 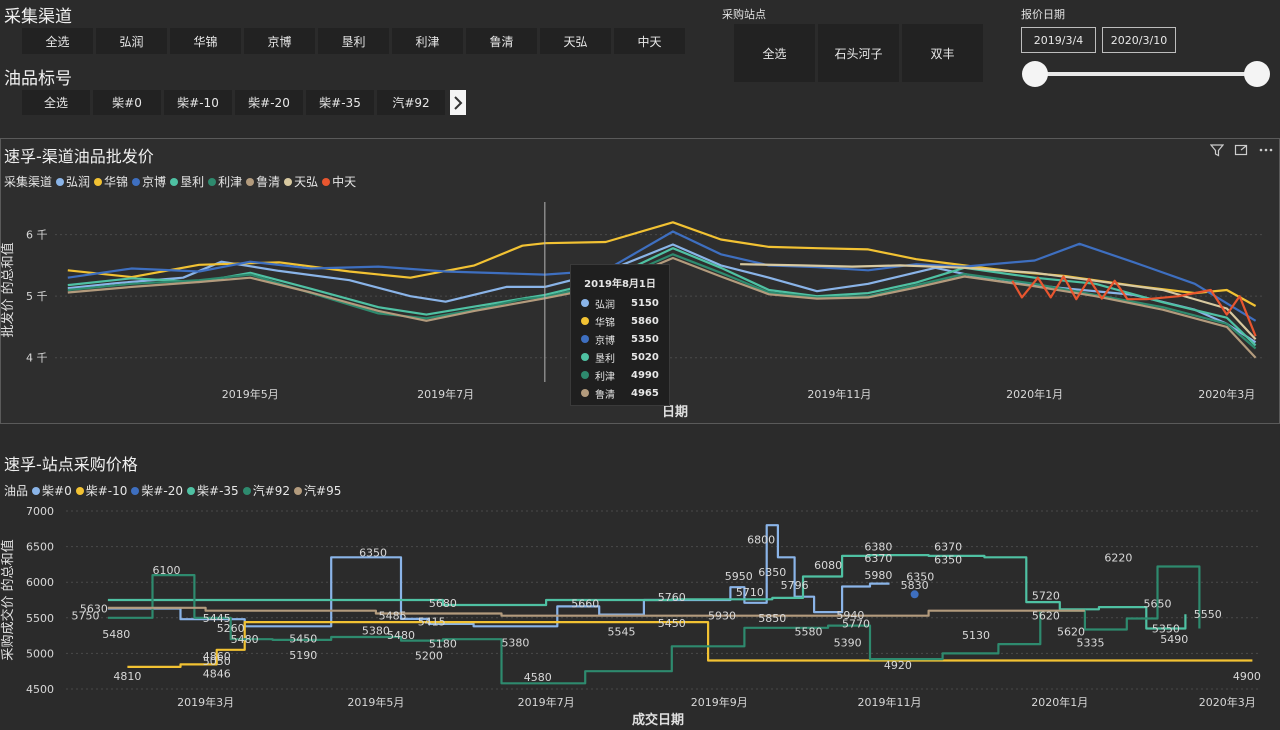 I want to click on x-tick-label: 2019年5月, so click(x=250, y=394).